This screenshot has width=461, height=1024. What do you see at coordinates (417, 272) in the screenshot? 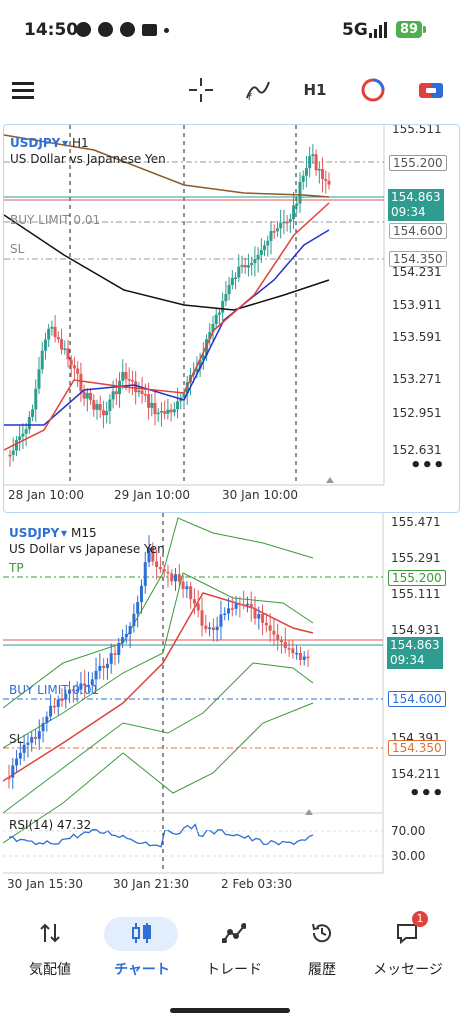
I see `price-tick: 154.231` at bounding box center [417, 272].